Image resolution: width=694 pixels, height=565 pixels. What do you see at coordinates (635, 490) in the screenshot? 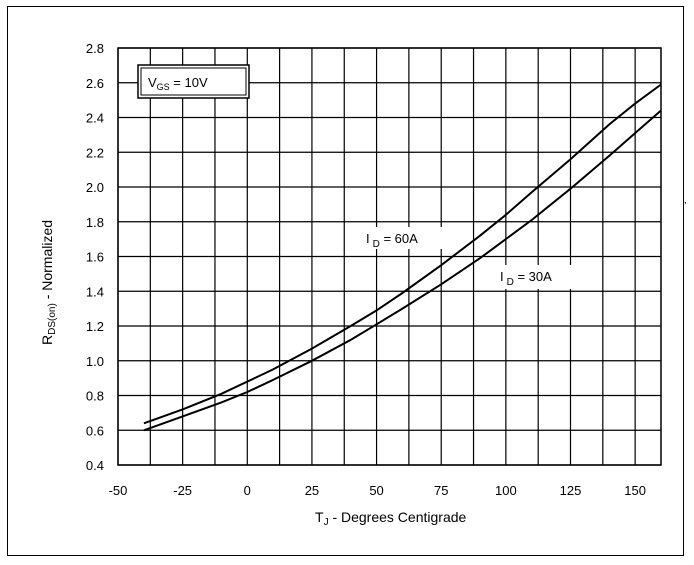
I see `x-tick-label: 150` at bounding box center [635, 490].